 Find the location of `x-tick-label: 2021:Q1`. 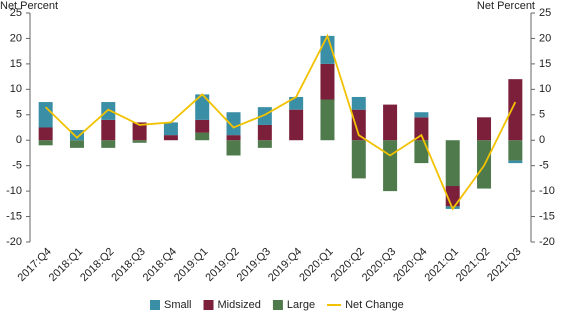

x-tick-label: 2021:Q1 is located at coordinates (442, 265).